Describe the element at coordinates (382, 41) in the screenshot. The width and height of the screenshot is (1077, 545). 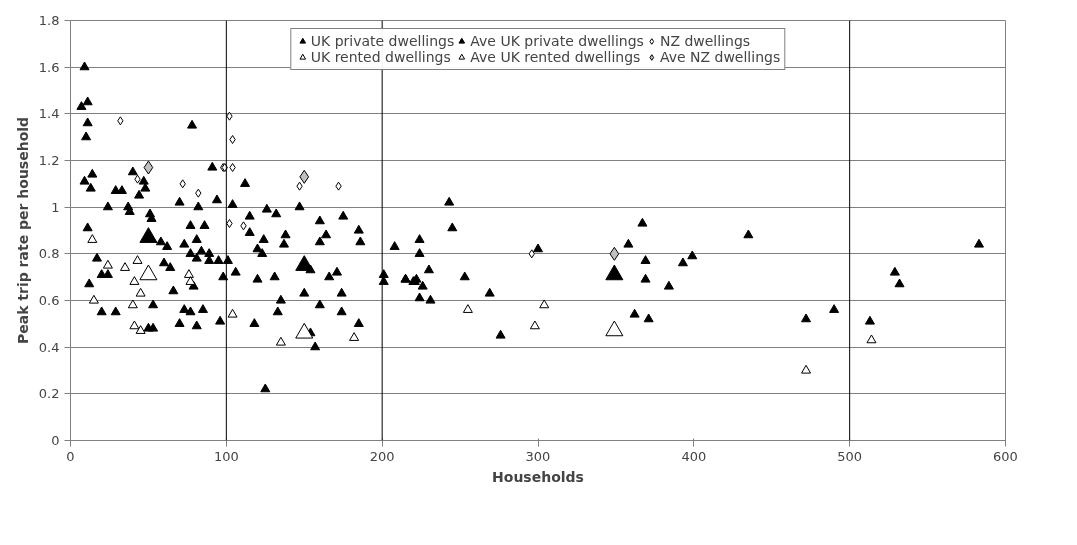
I see `legend-label: UK private dwellings` at that location.